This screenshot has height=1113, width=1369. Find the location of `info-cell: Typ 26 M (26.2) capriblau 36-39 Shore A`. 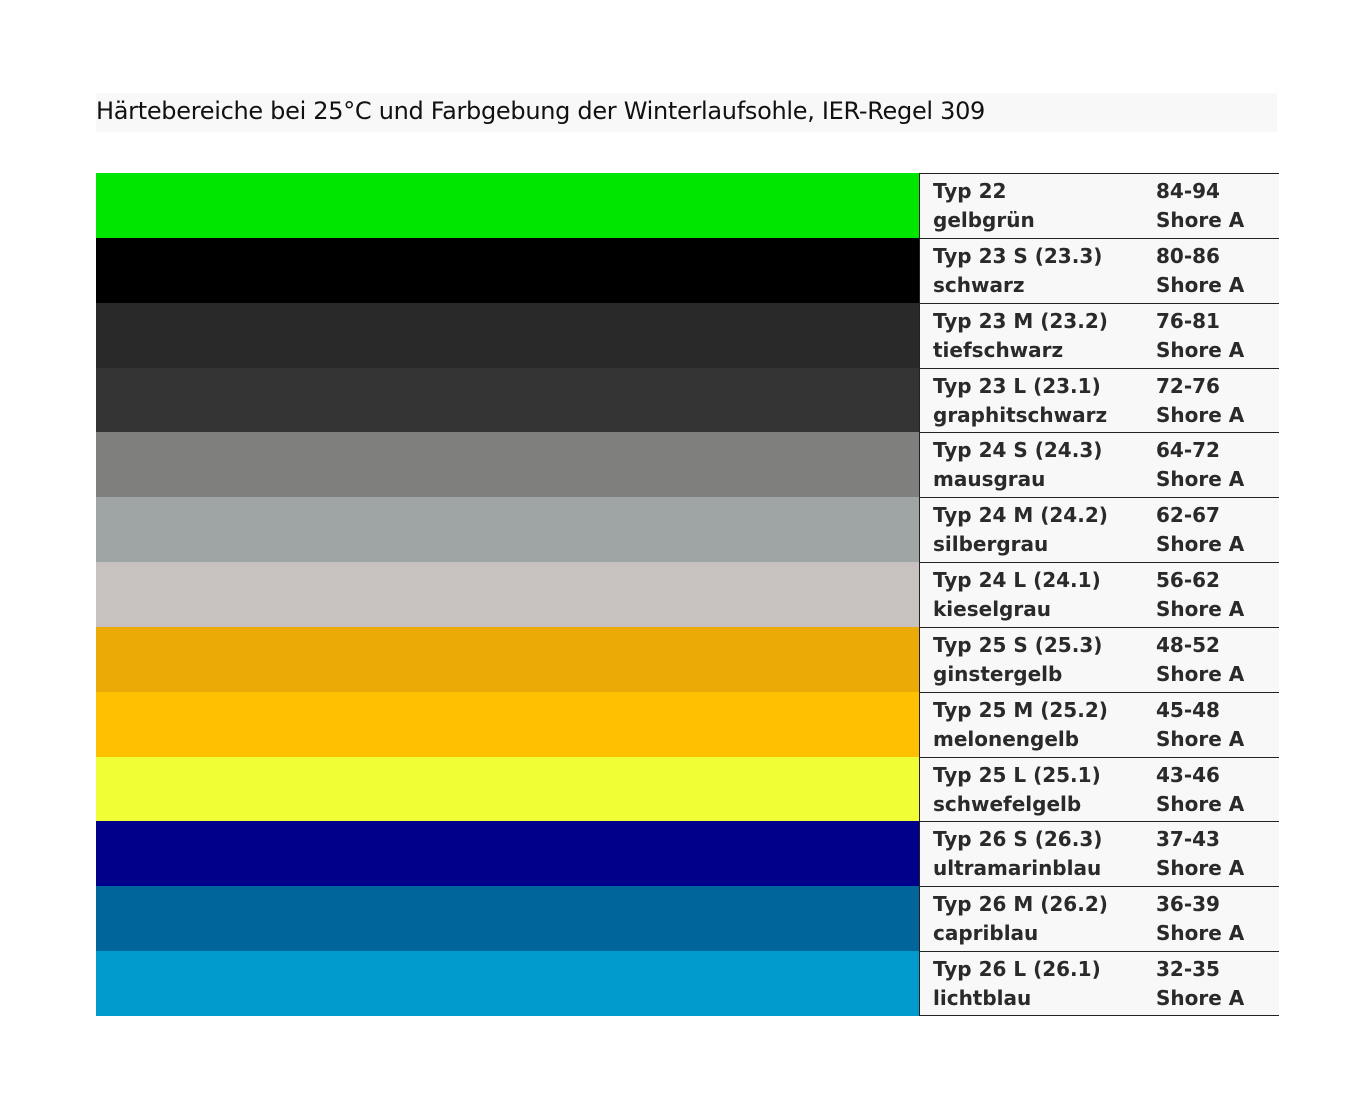

info-cell: Typ 26 M (26.2) capriblau 36-39 Shore A is located at coordinates (1099, 919).